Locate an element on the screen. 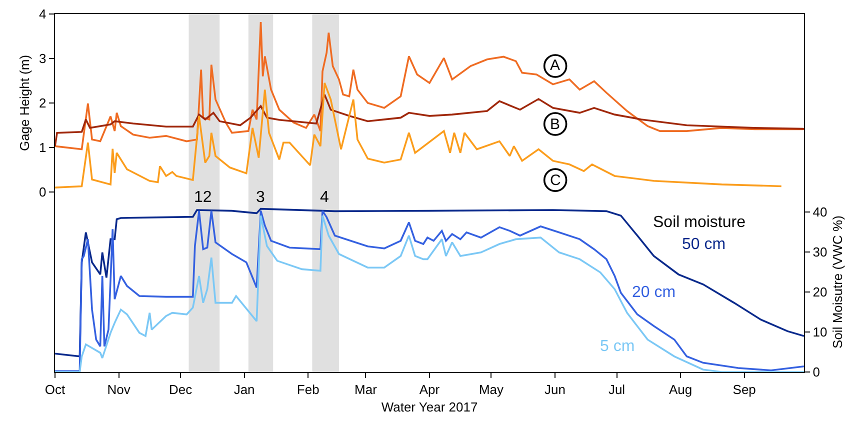 The height and width of the screenshot is (422, 857). x-tick-label: Jan is located at coordinates (244, 389).